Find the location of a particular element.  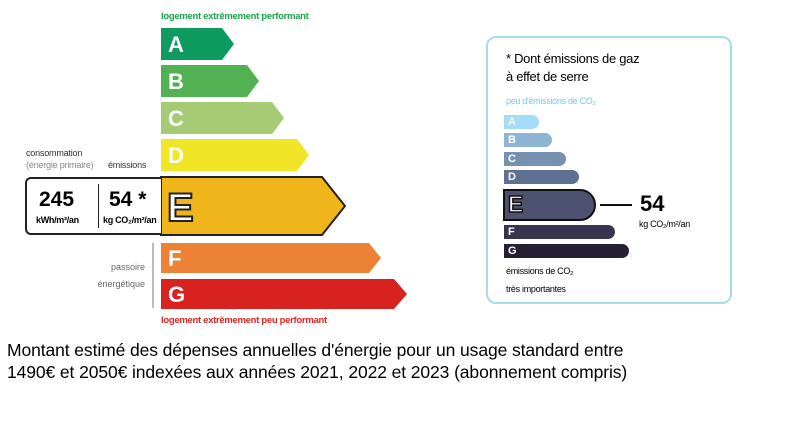

dpe-letter-f: F is located at coordinates (175, 258).